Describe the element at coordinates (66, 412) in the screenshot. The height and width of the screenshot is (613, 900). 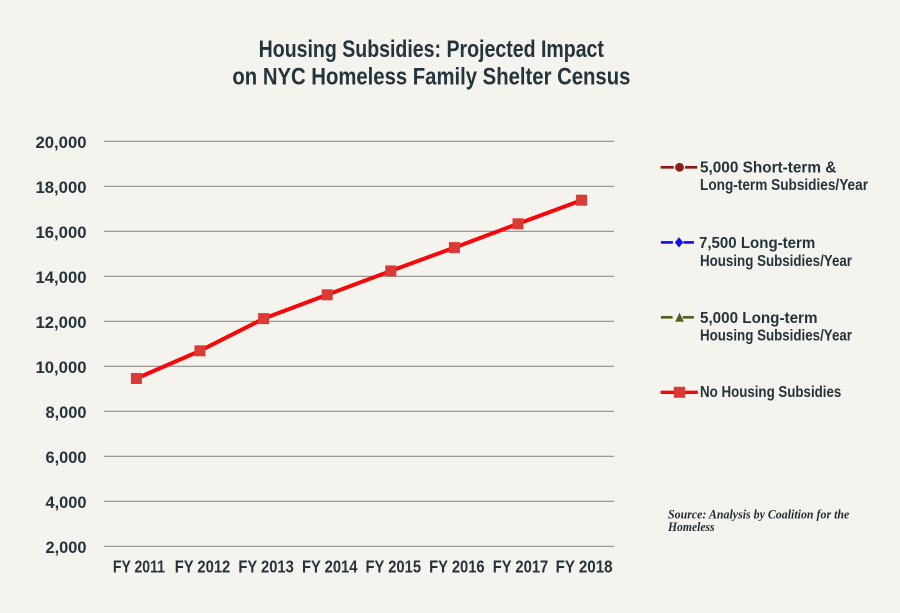
I see `svg-text: 8,000` at that location.